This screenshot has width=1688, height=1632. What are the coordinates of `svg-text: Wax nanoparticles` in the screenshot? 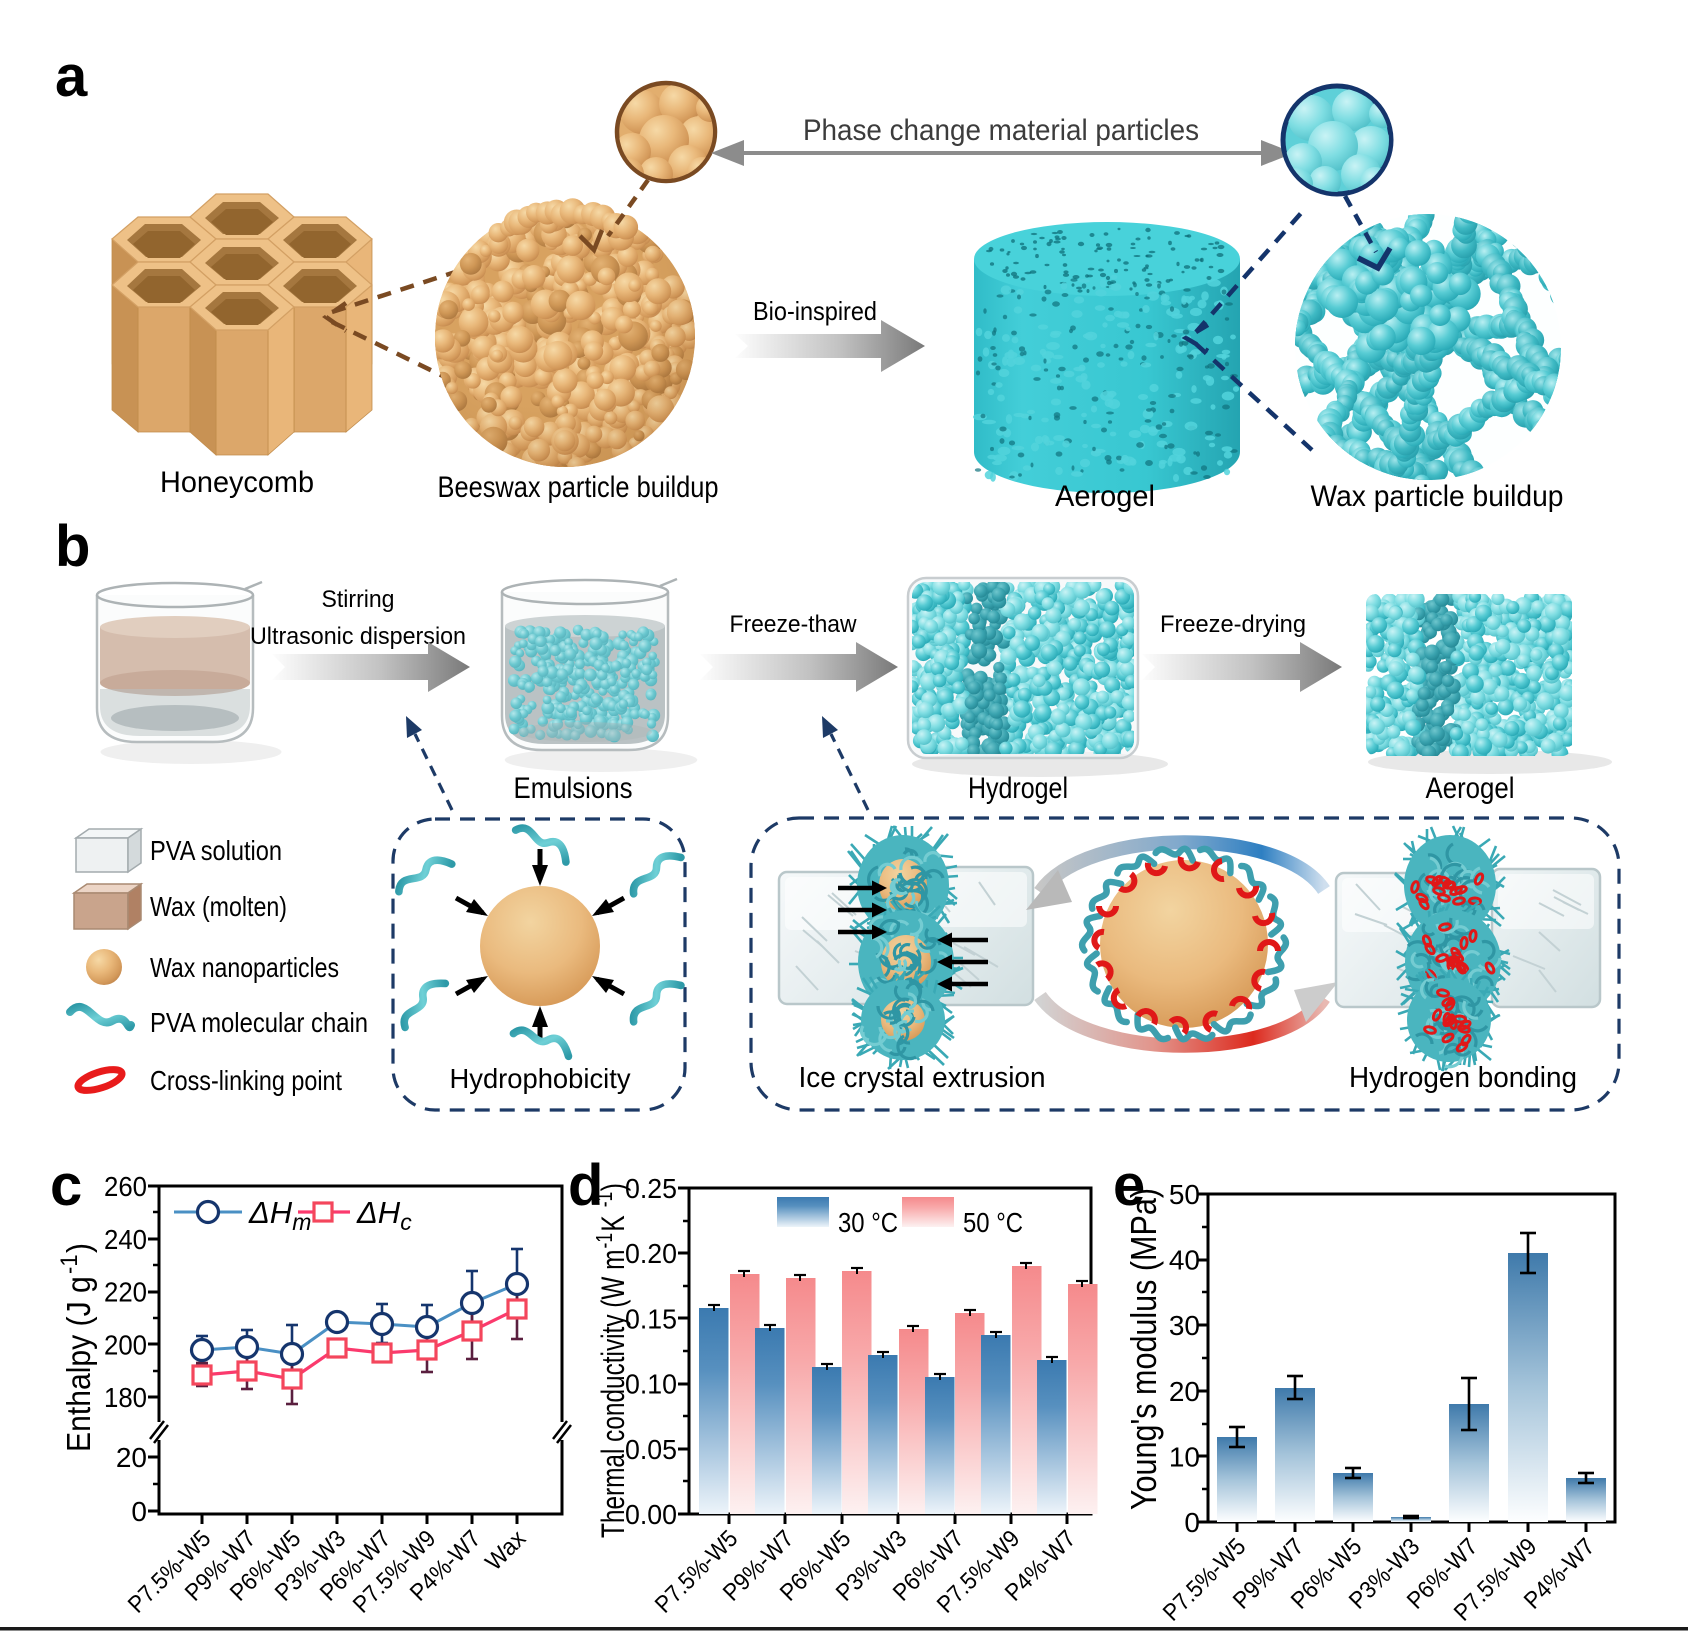 It's located at (244, 967).